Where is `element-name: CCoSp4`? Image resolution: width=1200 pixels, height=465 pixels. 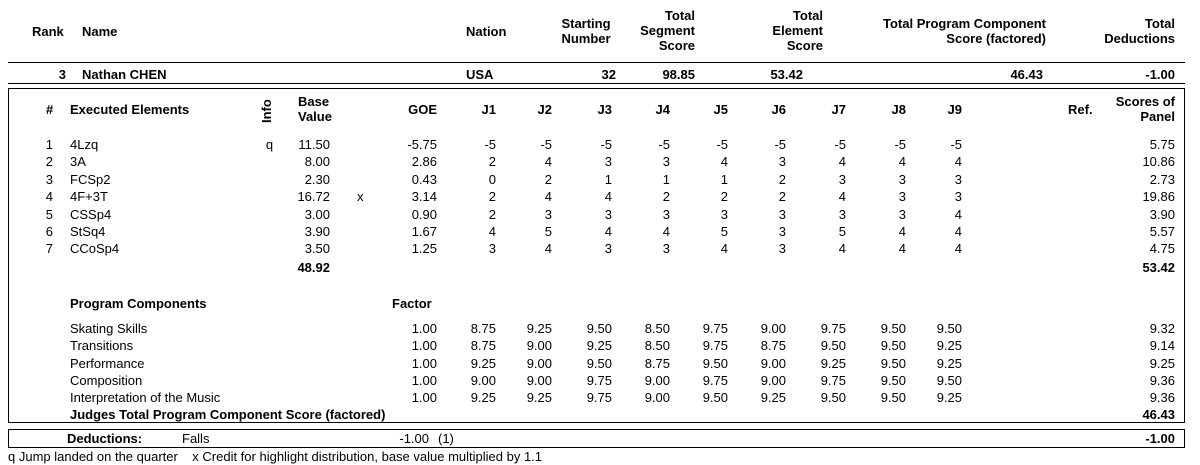 element-name: CCoSp4 is located at coordinates (95, 249).